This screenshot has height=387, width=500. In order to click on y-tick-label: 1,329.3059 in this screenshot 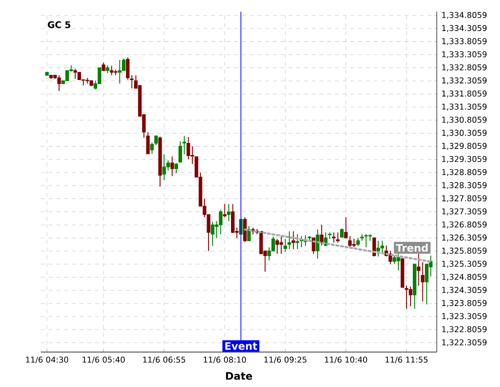, I will do `click(464, 159)`.